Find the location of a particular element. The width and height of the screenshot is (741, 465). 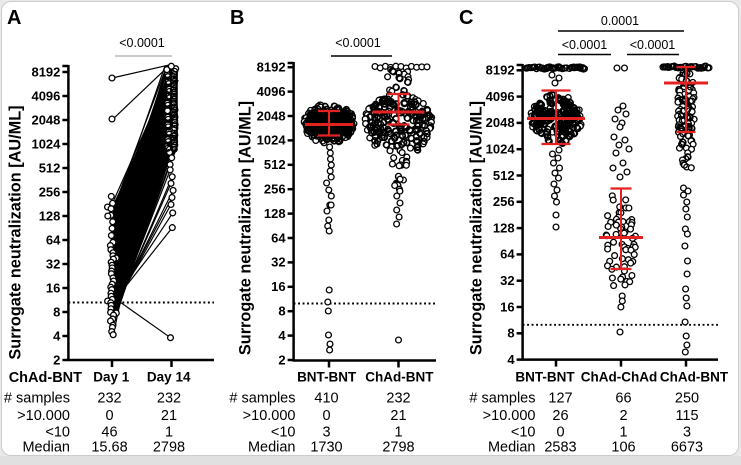

svg-text: Day 1 is located at coordinates (111, 377).